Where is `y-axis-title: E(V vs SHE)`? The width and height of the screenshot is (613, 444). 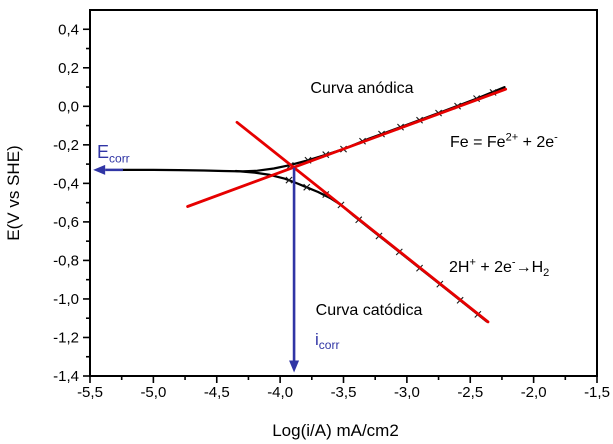
y-axis-title: E(V vs SHE) is located at coordinates (13, 192).